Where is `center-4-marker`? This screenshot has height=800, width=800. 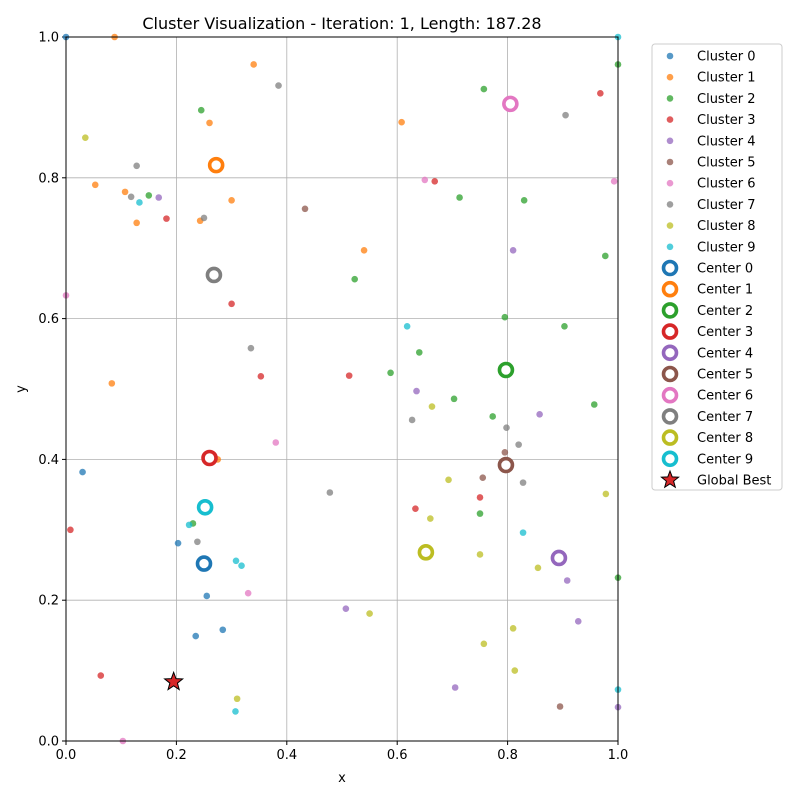 center-4-marker is located at coordinates (559, 558).